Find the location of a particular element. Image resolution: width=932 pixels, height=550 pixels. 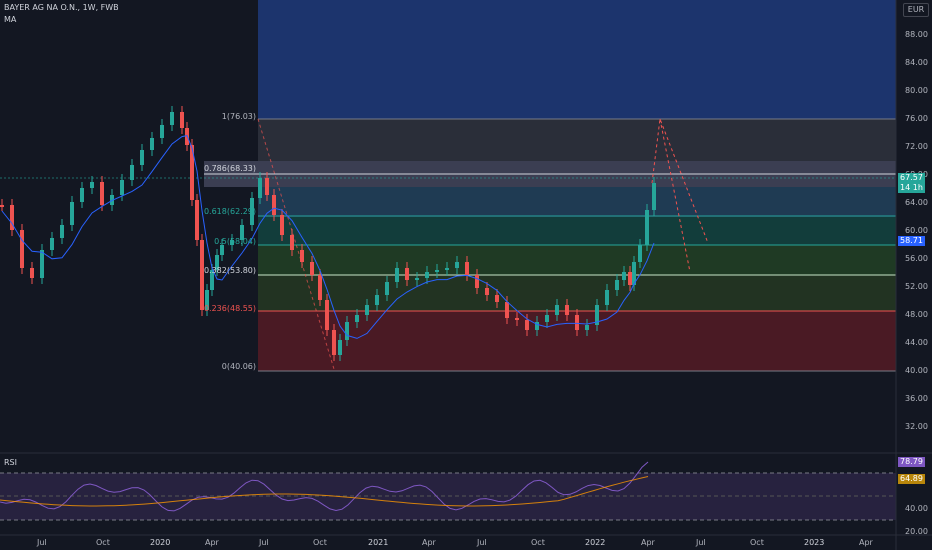

fib-level-label: 0.382(53.80) is located at coordinates (229, 270).